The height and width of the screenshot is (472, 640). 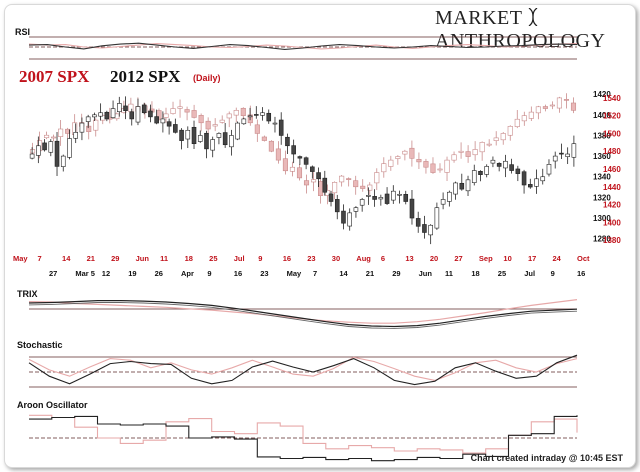 What do you see at coordinates (164, 258) in the screenshot?
I see `xlabel-2007: 11` at bounding box center [164, 258].